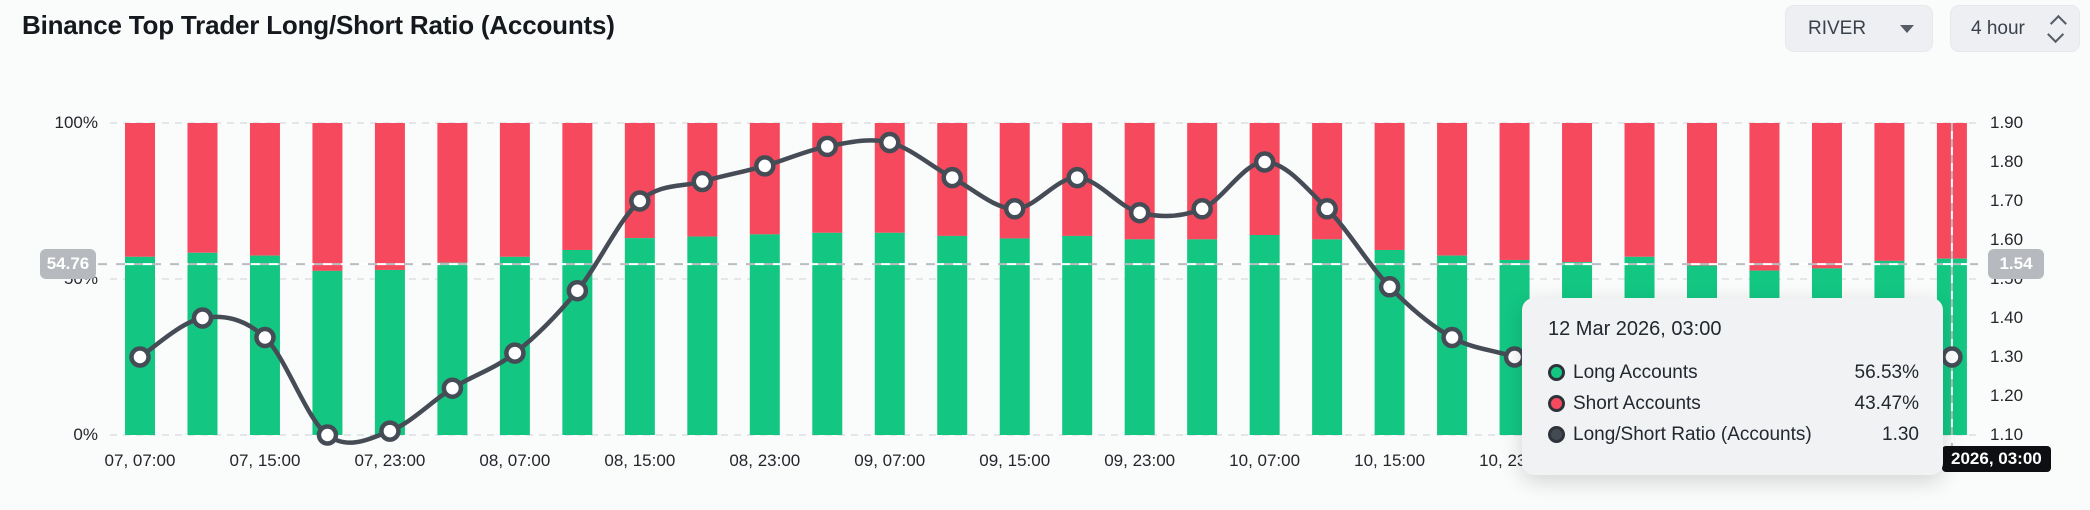  What do you see at coordinates (1692, 434) in the screenshot?
I see `tooltip-label: Long/Short Ratio (Accounts)` at bounding box center [1692, 434].